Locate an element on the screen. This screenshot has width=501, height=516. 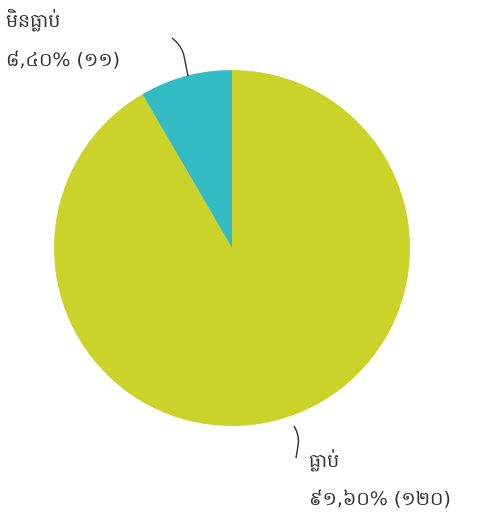
slice-label-yes-value: ៩១,៦០% (១២០) is located at coordinates (380, 499).